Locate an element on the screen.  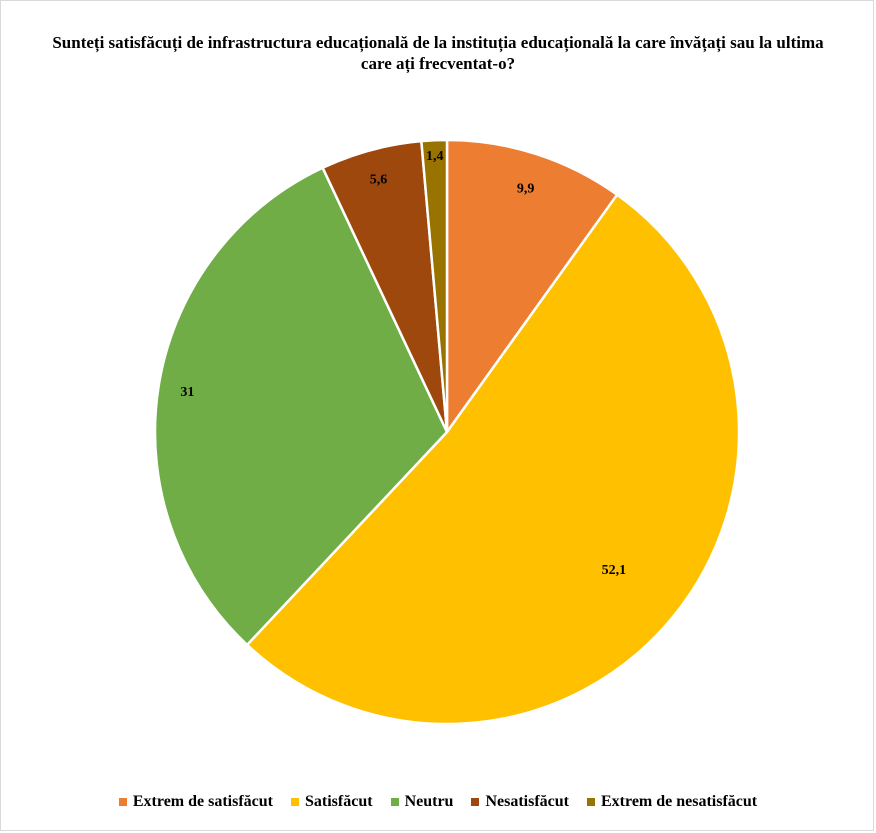
legend-item-3: Neutru is located at coordinates (422, 802).